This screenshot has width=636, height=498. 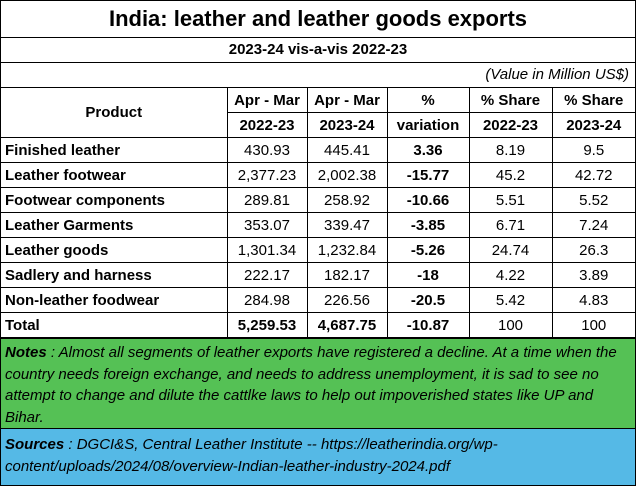 What do you see at coordinates (267, 100) in the screenshot?
I see `header-col1-top: Apr - Mar` at bounding box center [267, 100].